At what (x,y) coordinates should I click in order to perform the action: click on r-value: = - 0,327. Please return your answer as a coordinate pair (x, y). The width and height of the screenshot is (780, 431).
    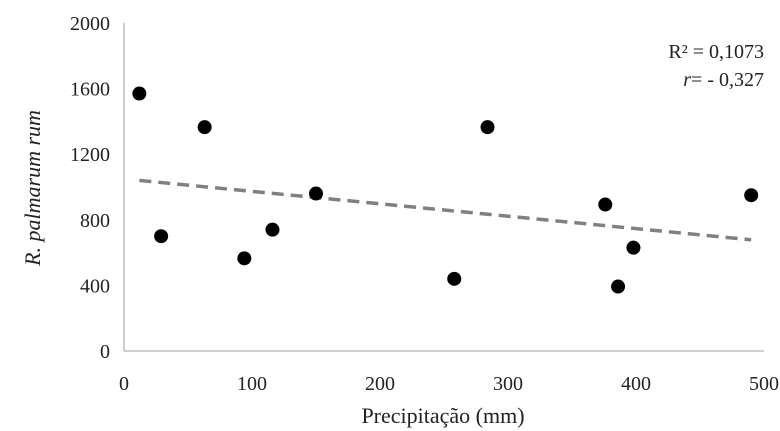
    Looking at the image, I should click on (727, 80).